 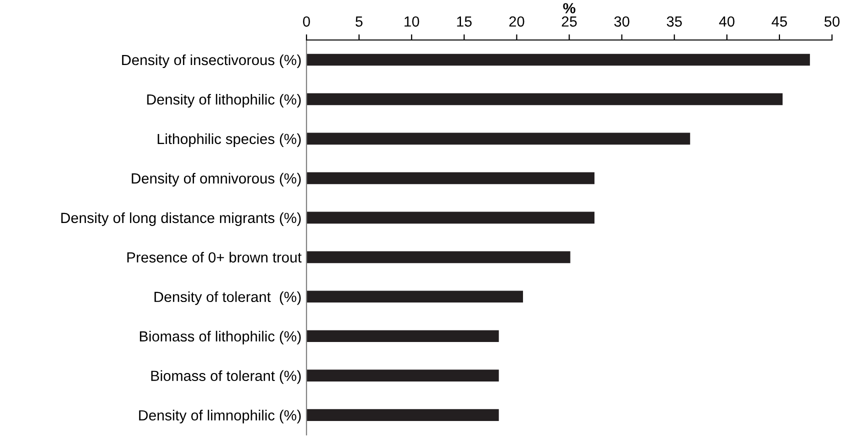 I want to click on y-tick-label: Density of limnophilic (%), so click(x=220, y=417).